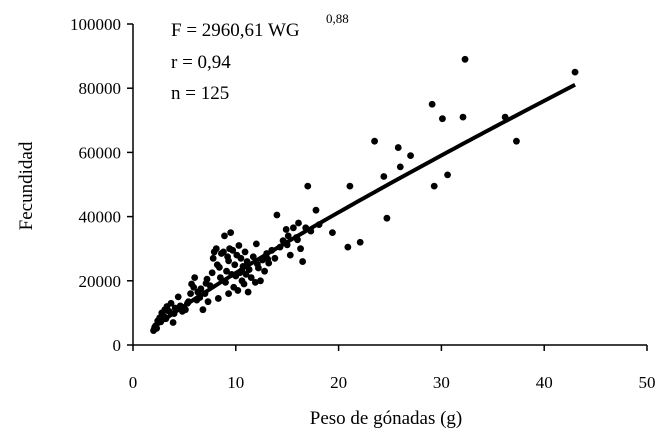  What do you see at coordinates (133, 382) in the screenshot?
I see `x-tick-label: 0` at bounding box center [133, 382].